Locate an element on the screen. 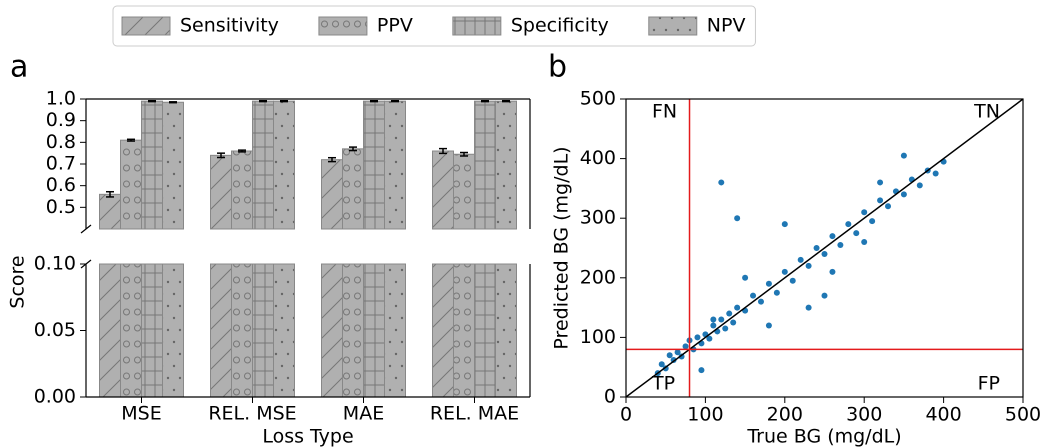 This screenshot has height=448, width=1043. y-tick-label: 0.8 is located at coordinates (61, 142).